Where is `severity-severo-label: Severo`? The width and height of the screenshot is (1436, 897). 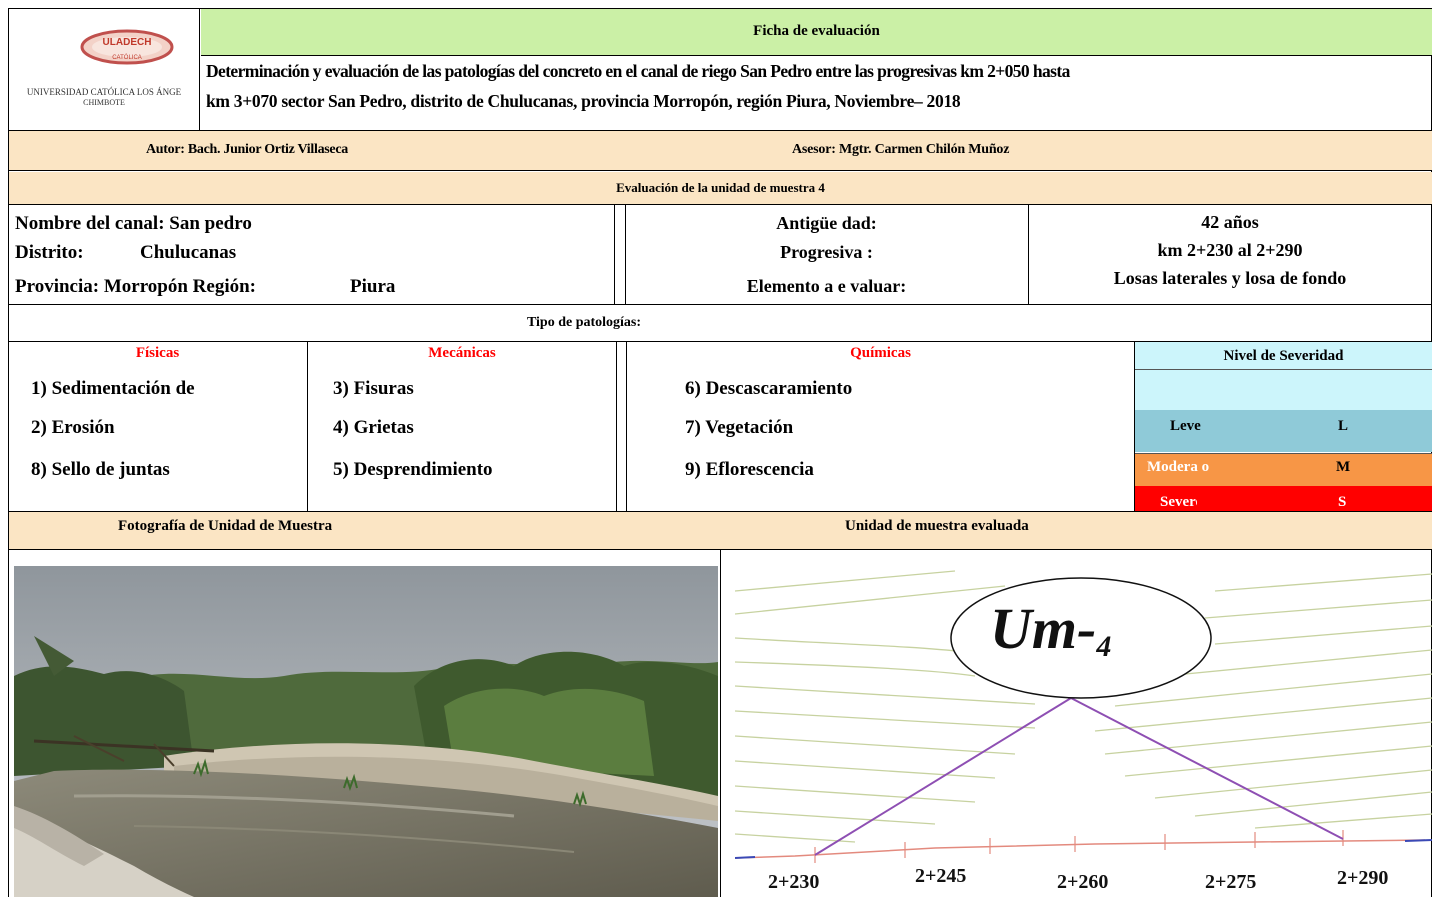 severity-severo-label: Severo is located at coordinates (1178, 502).